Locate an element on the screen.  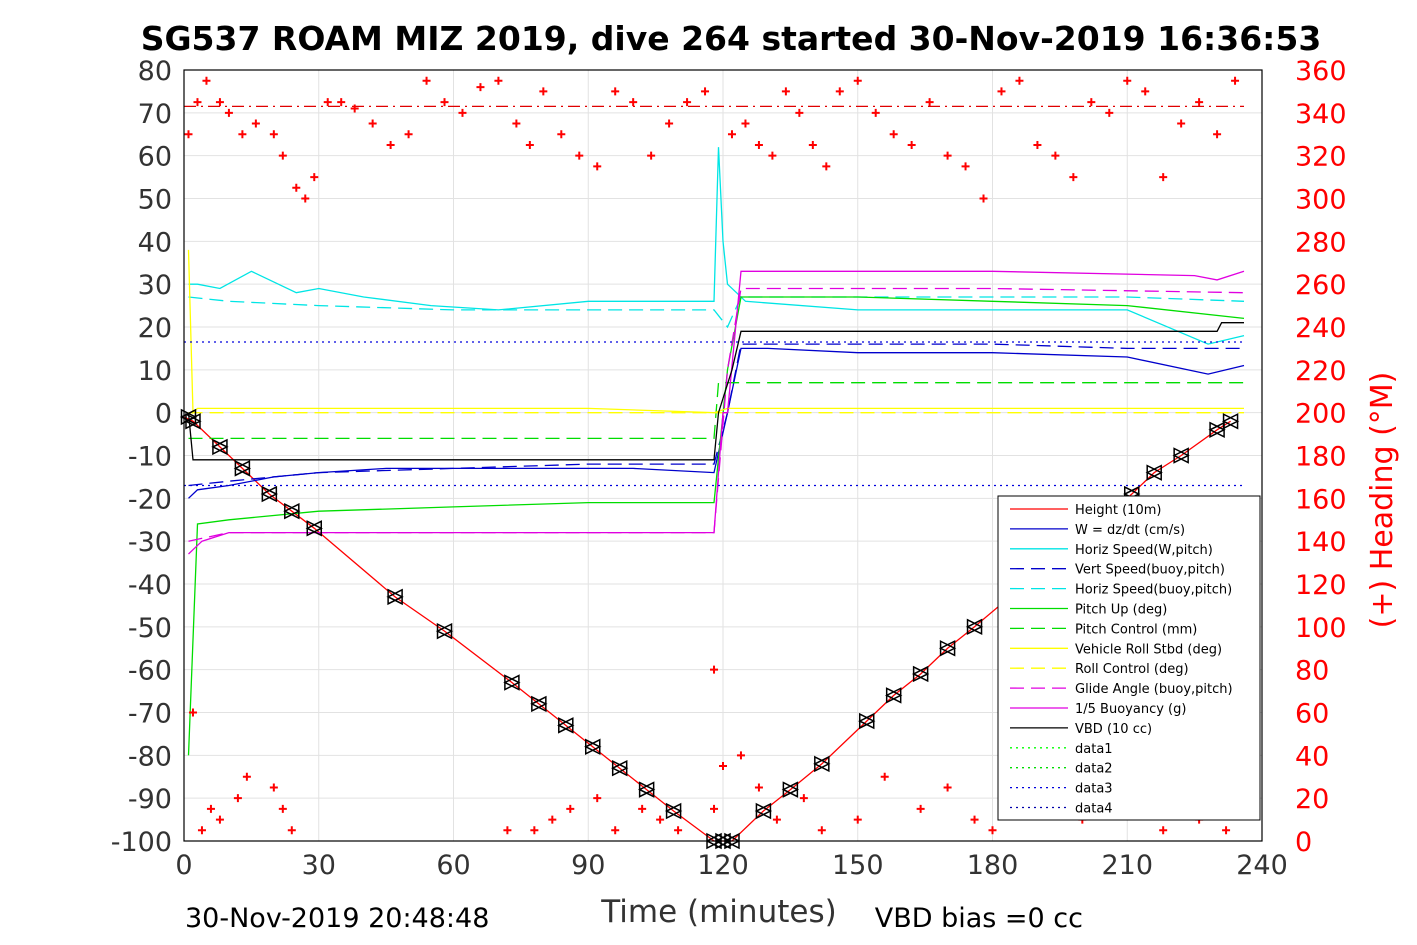
y2-tick-label: 60 is located at coordinates (1312, 714).